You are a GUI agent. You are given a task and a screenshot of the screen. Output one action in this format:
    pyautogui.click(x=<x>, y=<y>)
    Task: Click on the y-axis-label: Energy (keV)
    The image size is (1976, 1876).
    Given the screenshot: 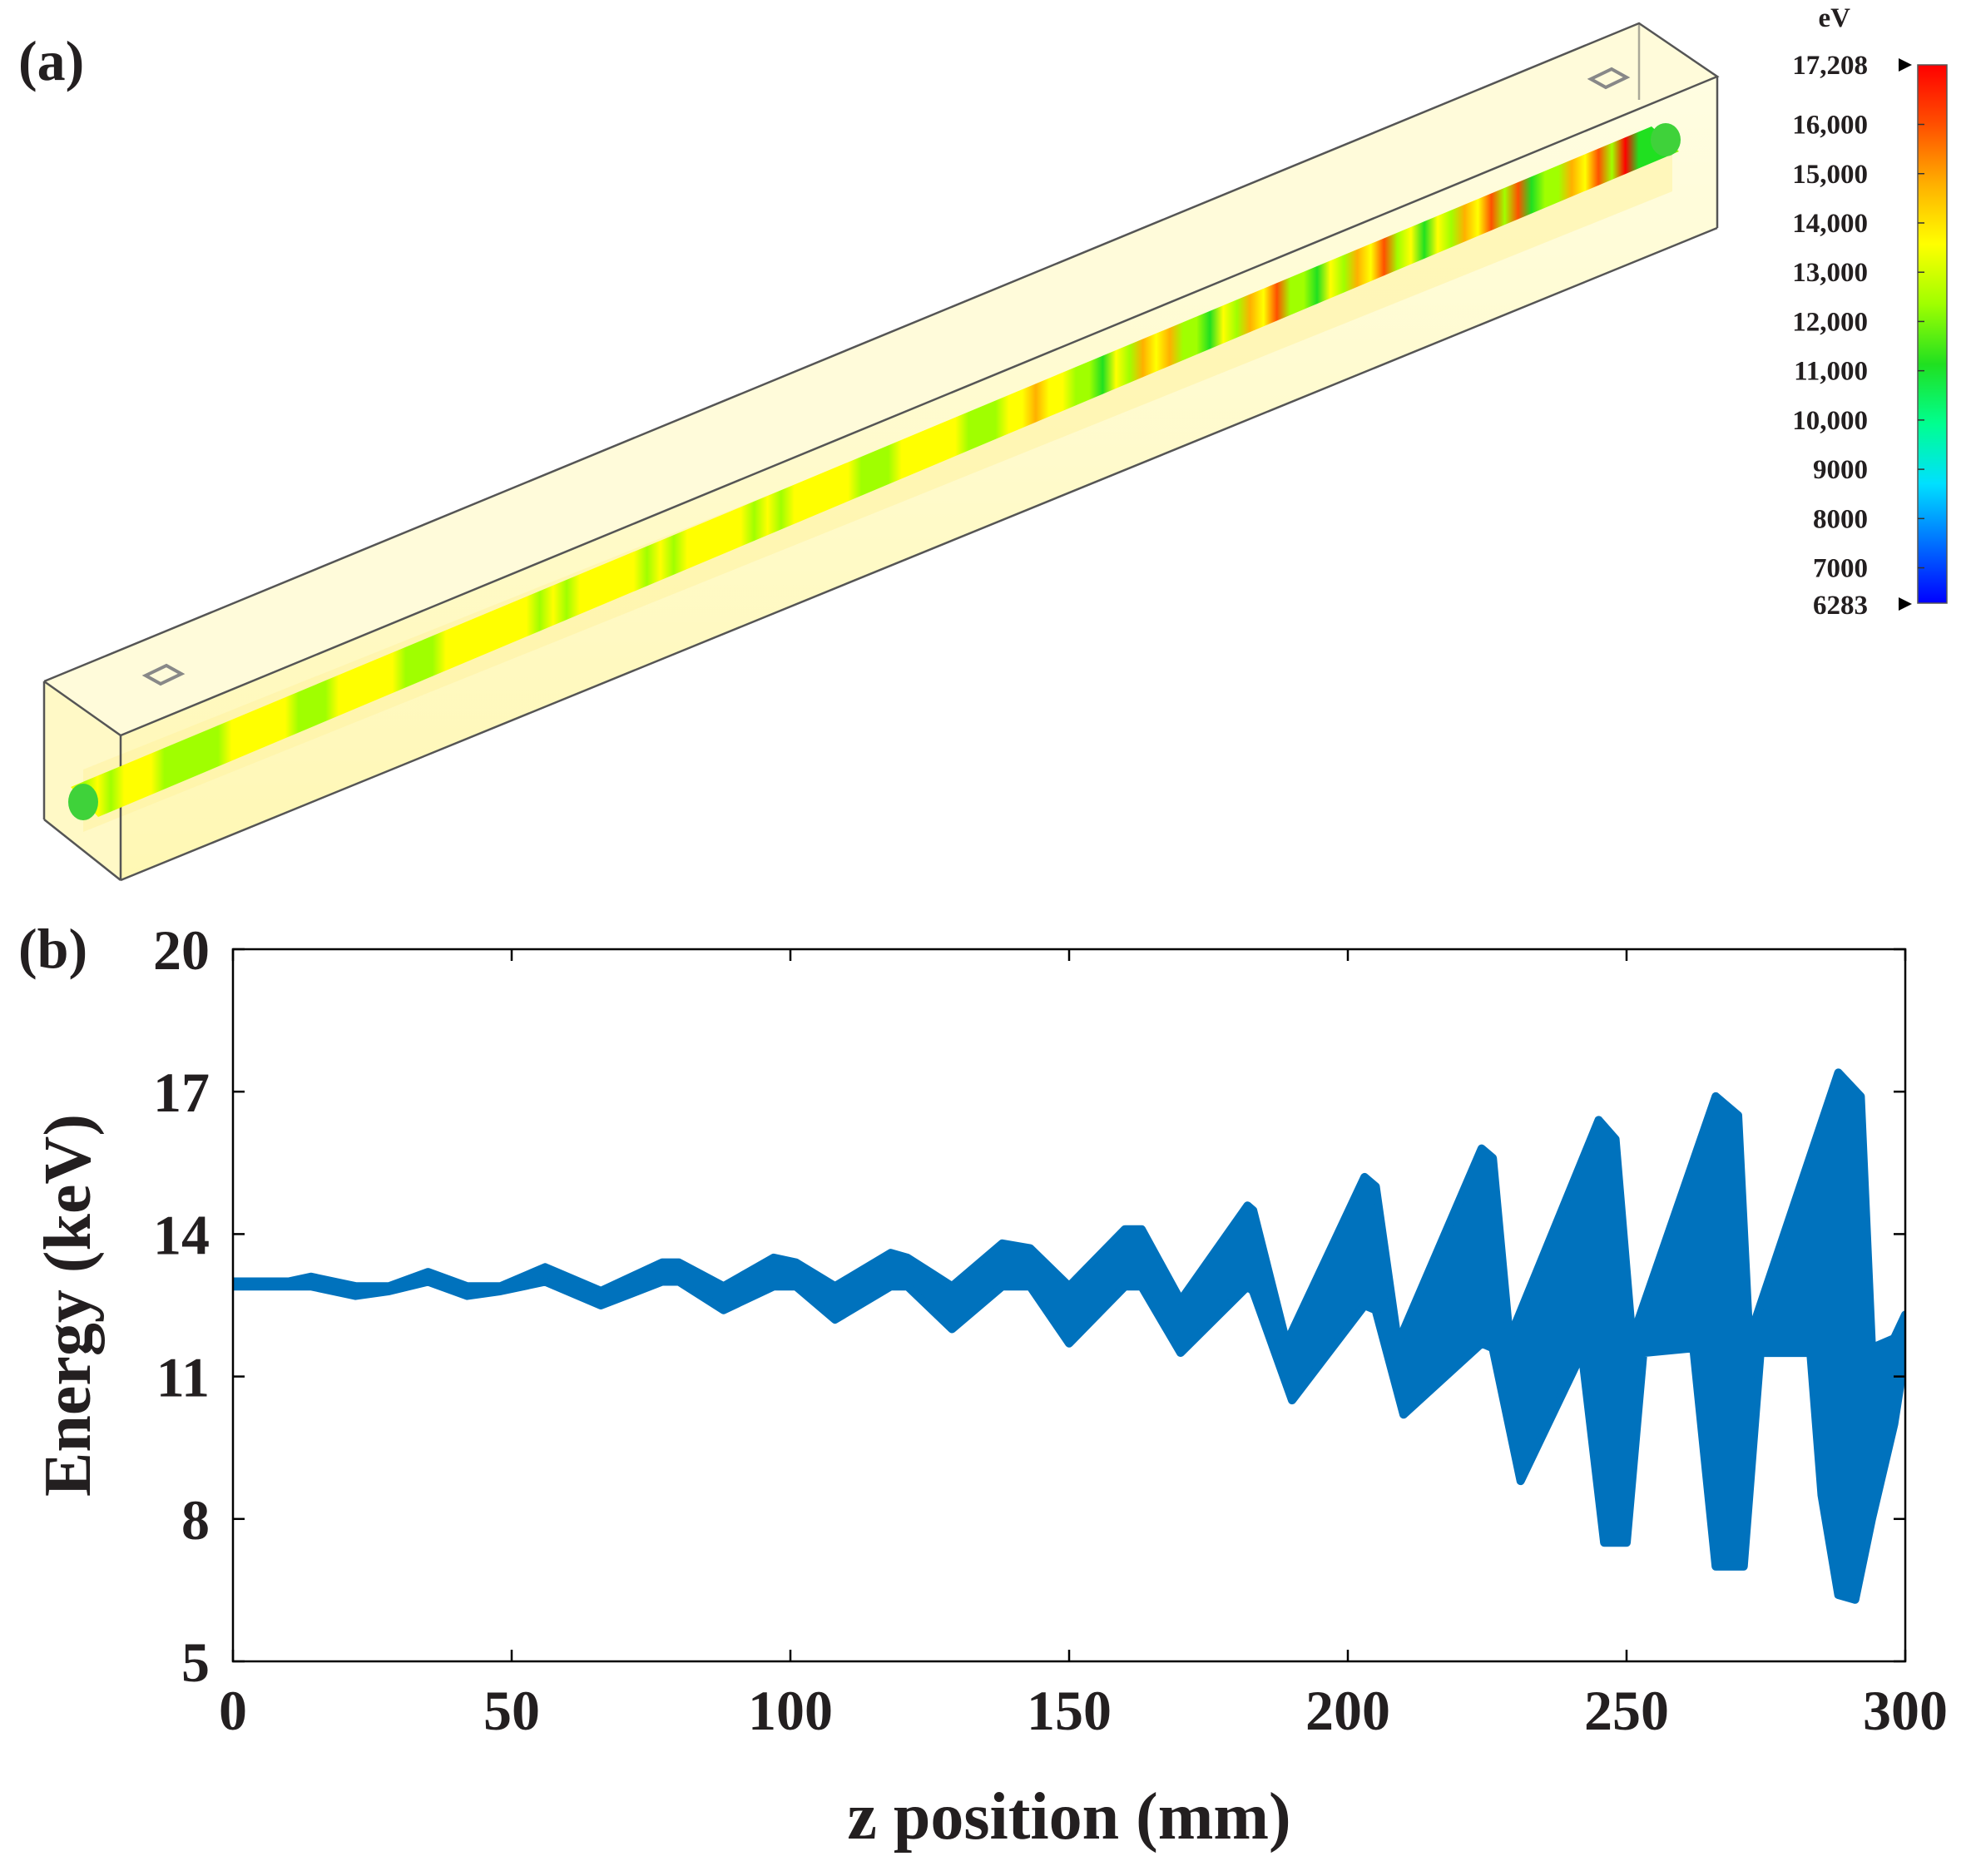 What is the action you would take?
    pyautogui.click(x=68, y=1305)
    